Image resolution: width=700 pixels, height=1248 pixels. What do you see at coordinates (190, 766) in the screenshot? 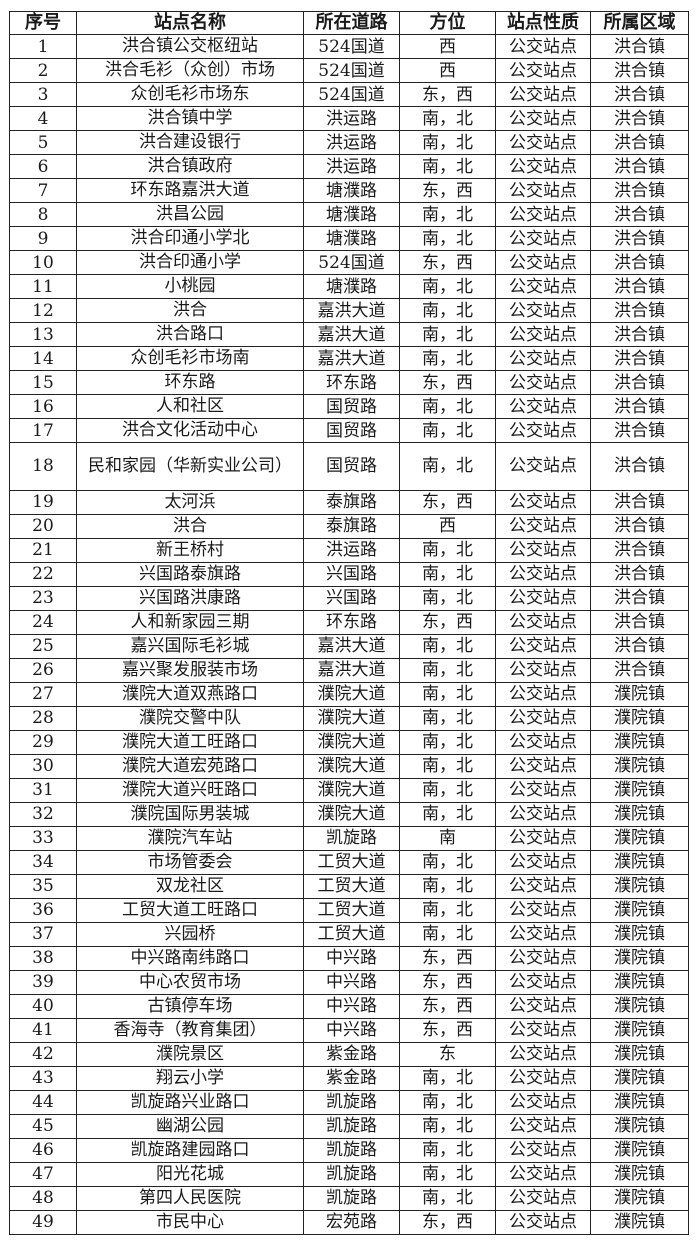
I see `cell-stop-name: 濮院大道宏苑路口` at bounding box center [190, 766].